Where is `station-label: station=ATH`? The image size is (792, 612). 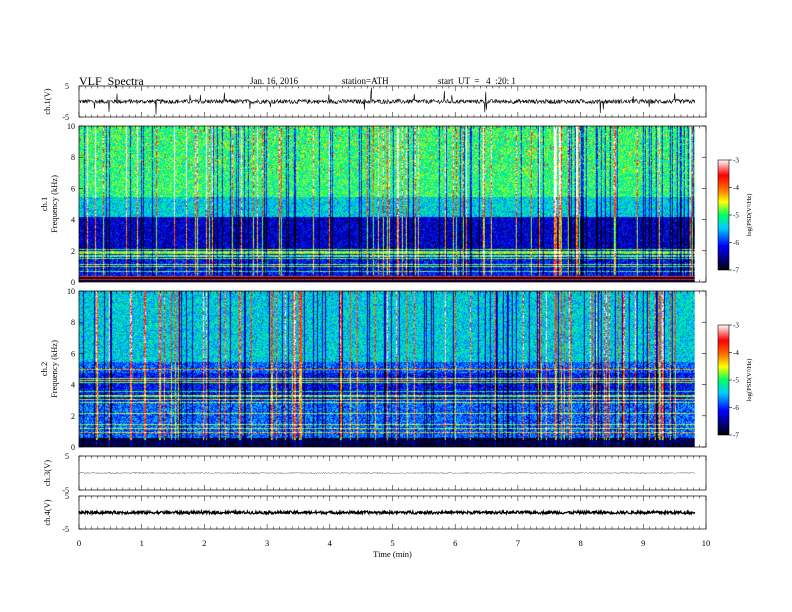 station-label: station=ATH is located at coordinates (365, 81).